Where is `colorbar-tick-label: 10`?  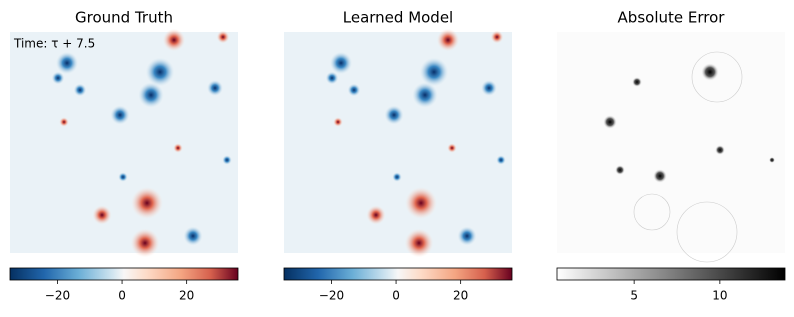 colorbar-tick-label: 10 is located at coordinates (719, 296).